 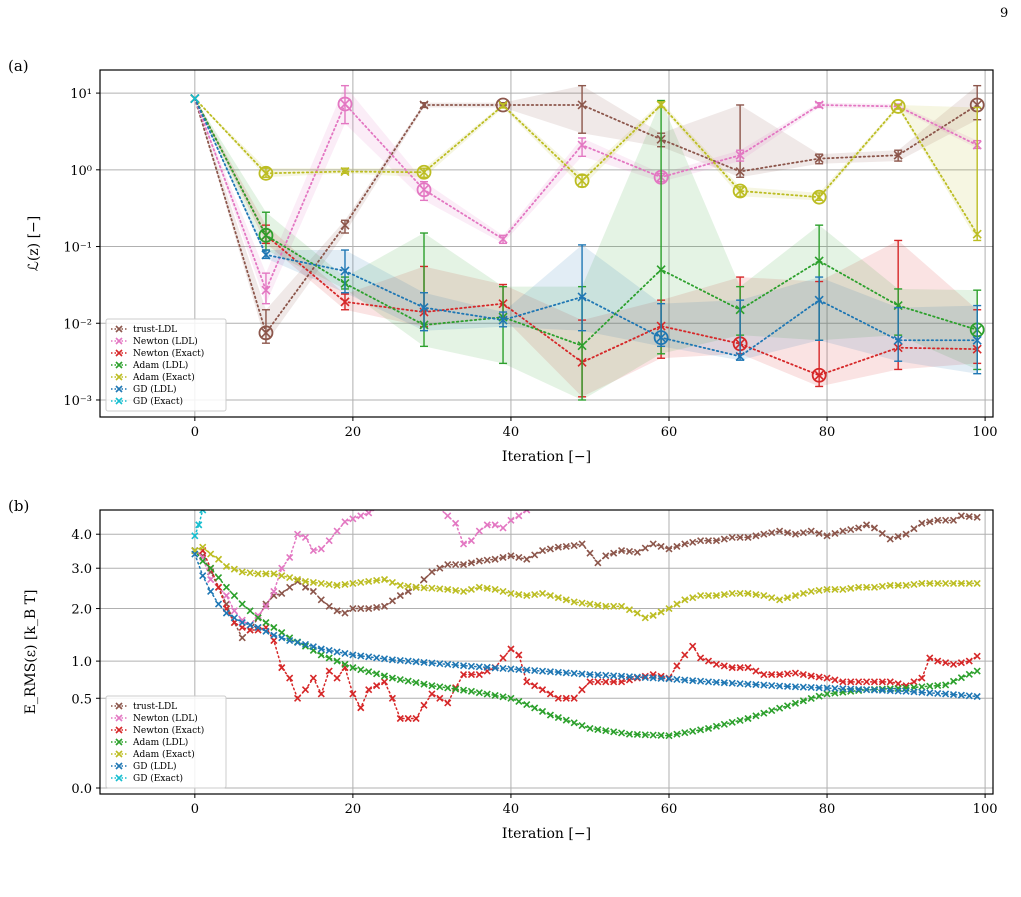 What do you see at coordinates (819, 308) in the screenshot?
I see `error-bar` at bounding box center [819, 308].